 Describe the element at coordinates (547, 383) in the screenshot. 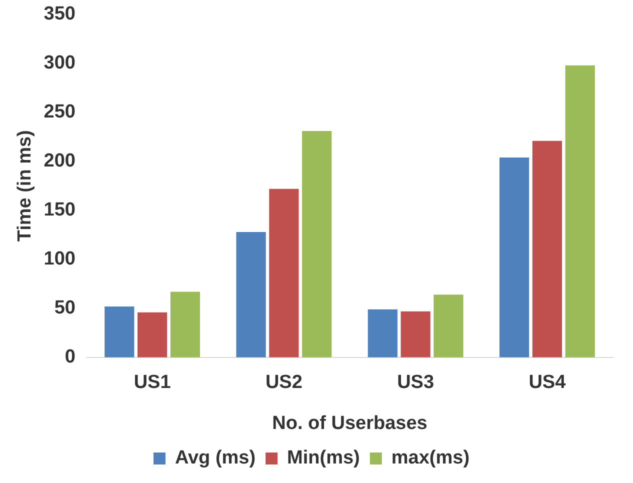

I see `x-tick-label: US4` at that location.